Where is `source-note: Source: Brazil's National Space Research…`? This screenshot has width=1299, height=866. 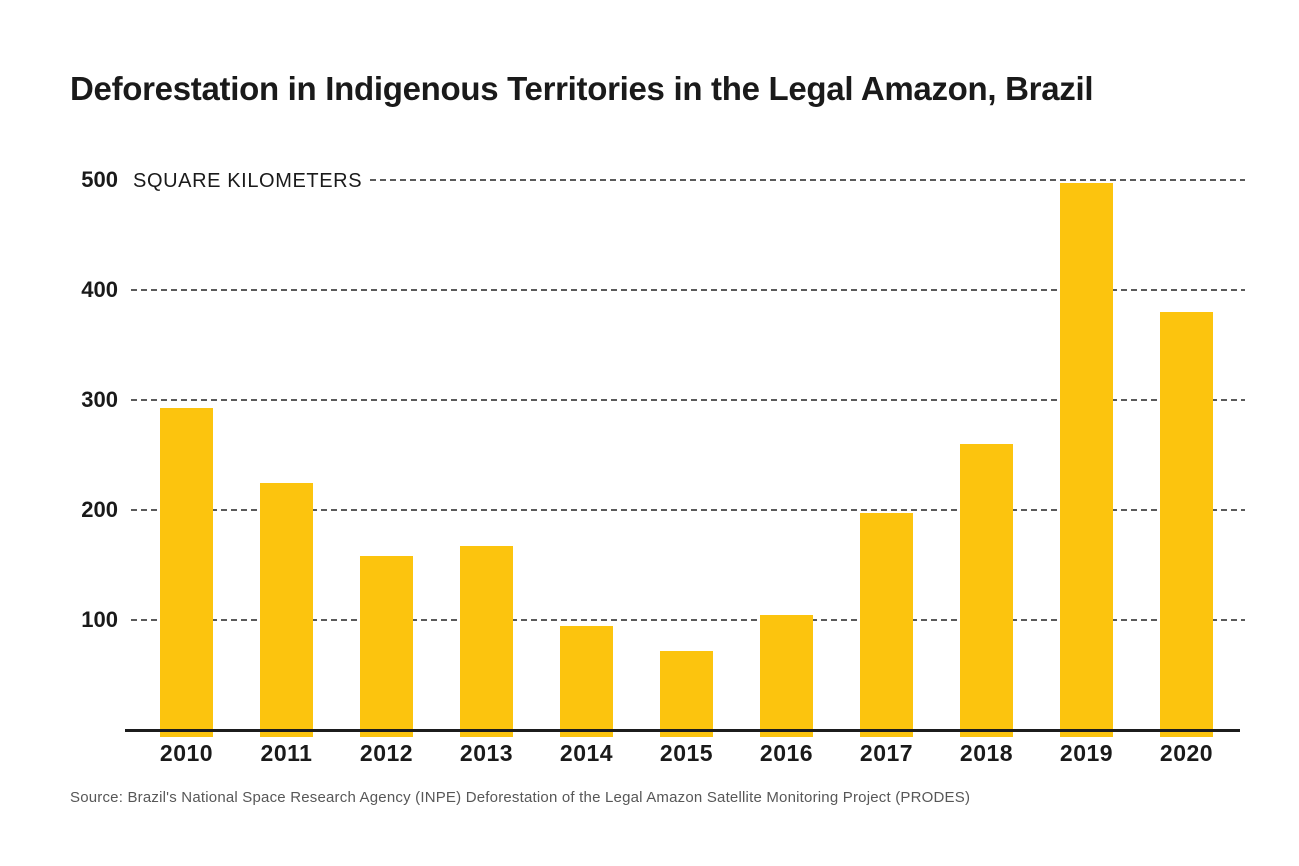
source-note: Source: Brazil's National Space Research… is located at coordinates (520, 797).